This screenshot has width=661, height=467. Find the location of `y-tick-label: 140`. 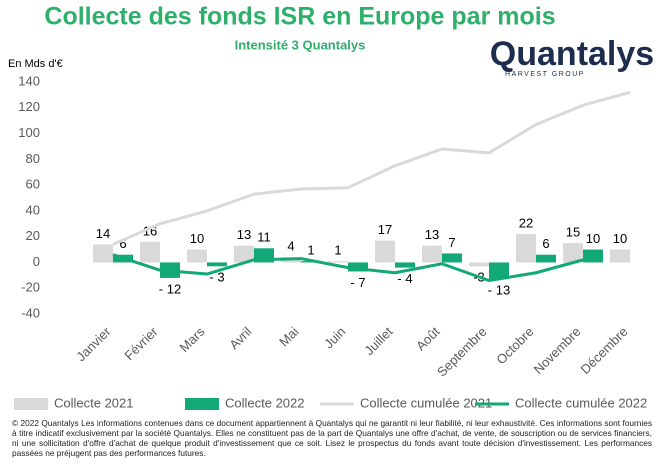

y-tick-label: 140 is located at coordinates (29, 80).